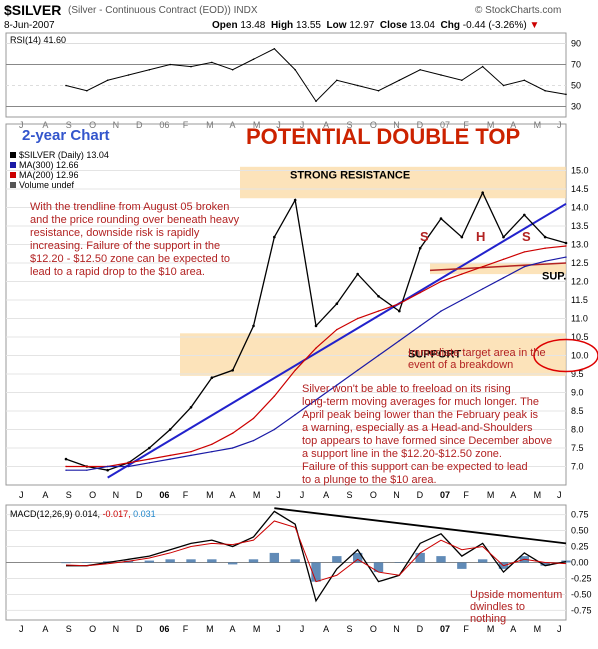 Image resolution: width=598 pixels, height=649 pixels. I want to click on macd-trendline, so click(420, 526).